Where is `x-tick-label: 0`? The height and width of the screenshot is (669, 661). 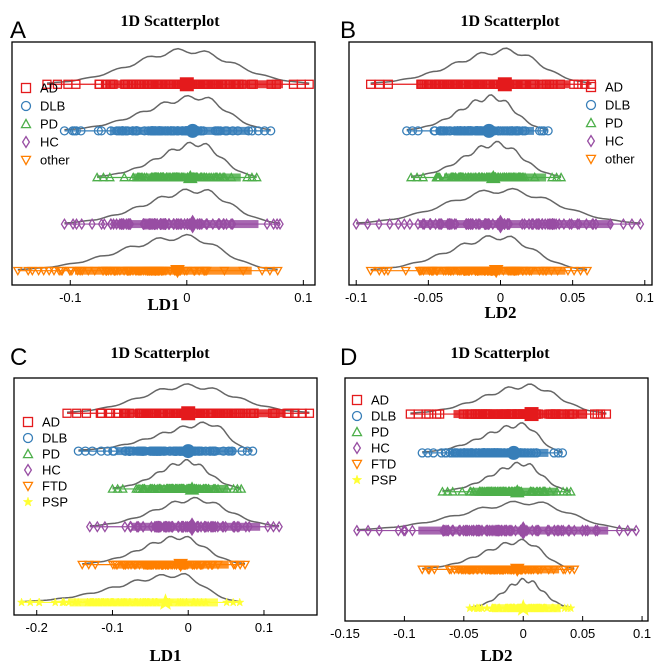 x-tick-label: 0 is located at coordinates (186, 297).